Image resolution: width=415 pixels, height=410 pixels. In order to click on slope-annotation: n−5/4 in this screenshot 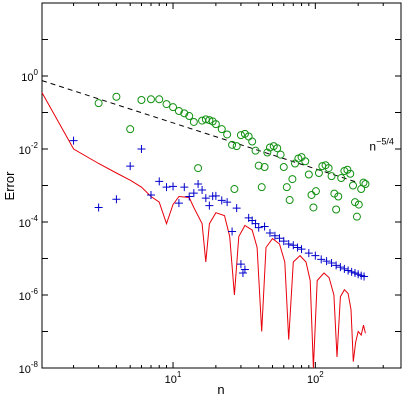, I will do `click(381, 145)`.